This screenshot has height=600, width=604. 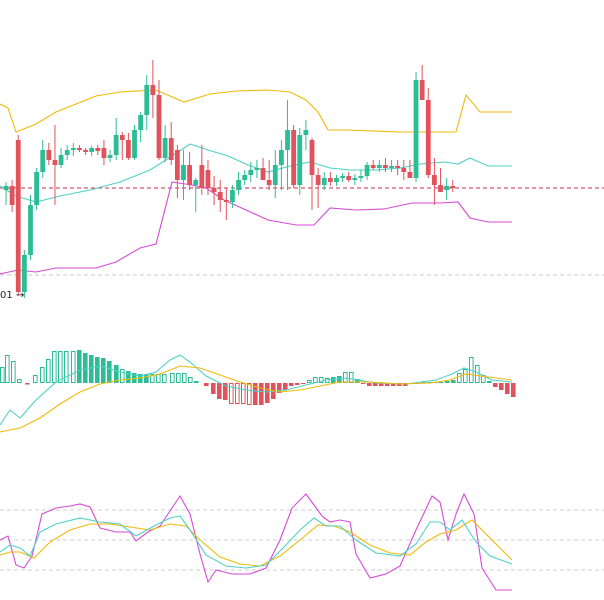 I want to click on low-price-marker: 01 →, so click(x=12, y=296).